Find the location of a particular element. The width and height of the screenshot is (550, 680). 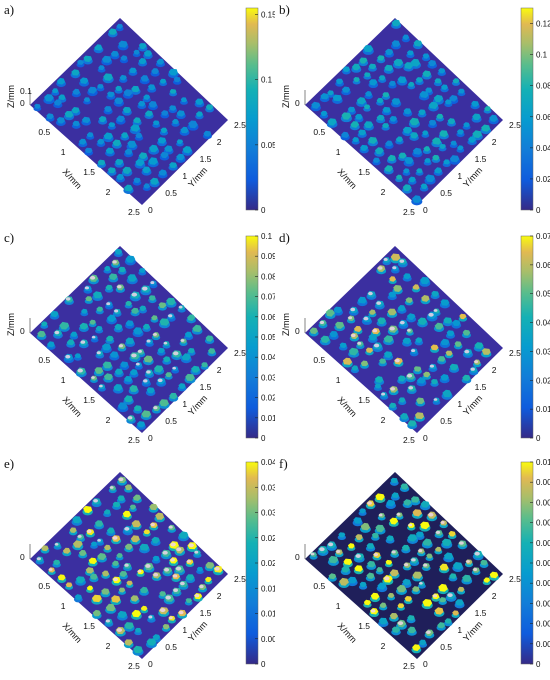

colorbar-tick-label: 0 is located at coordinates (263, 438).